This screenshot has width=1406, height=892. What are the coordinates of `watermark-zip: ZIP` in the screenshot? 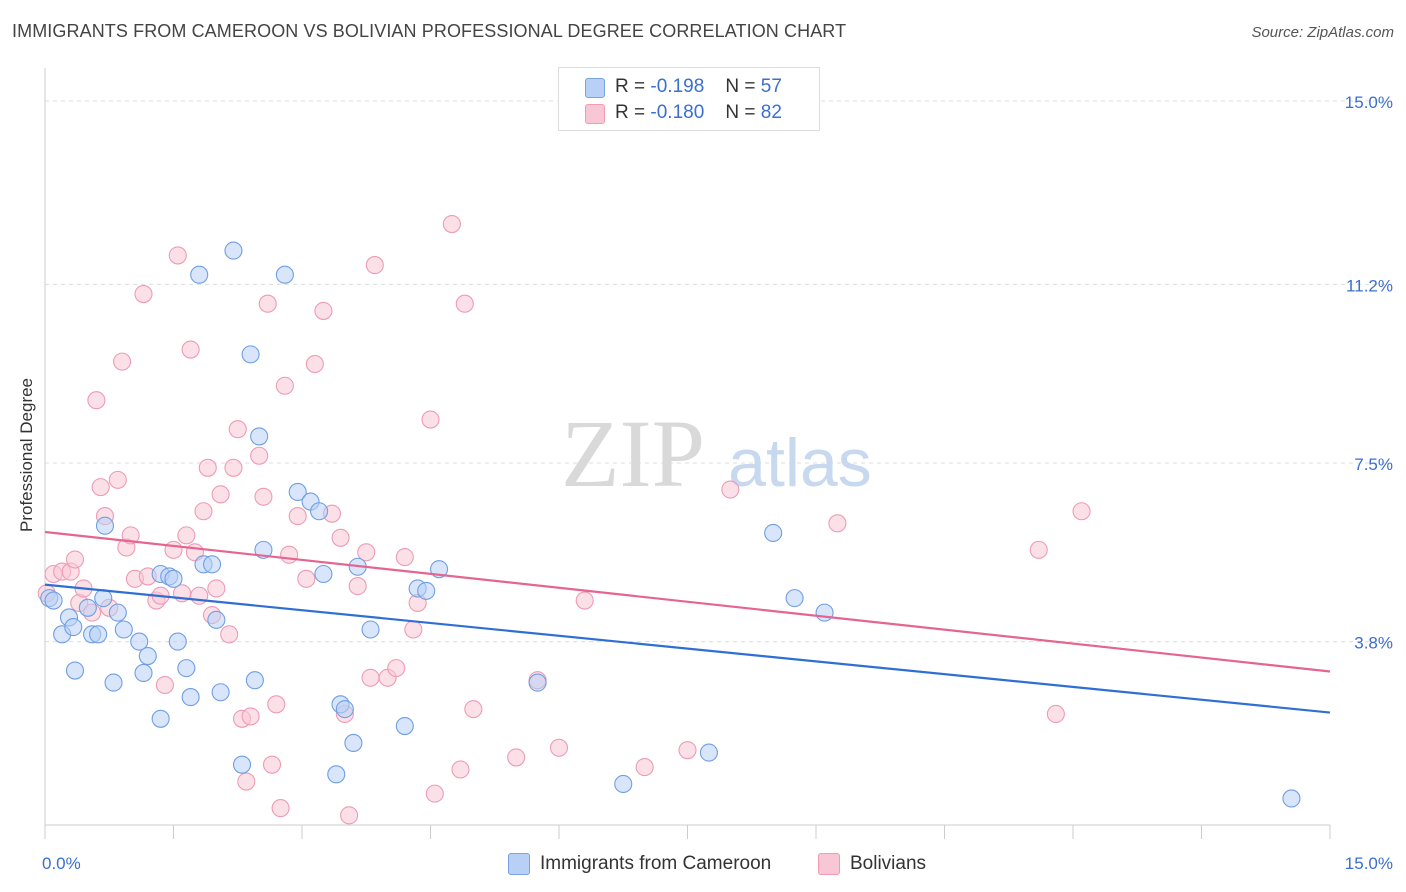 It's located at (633, 453).